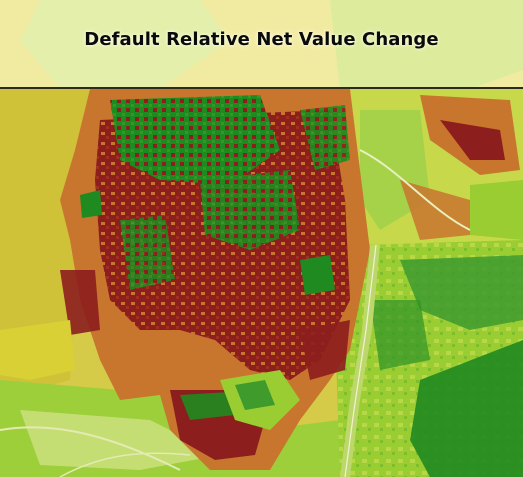 This screenshot has height=477, width=523. I want to click on gain-belt-lower-dark, so click(255, 395).